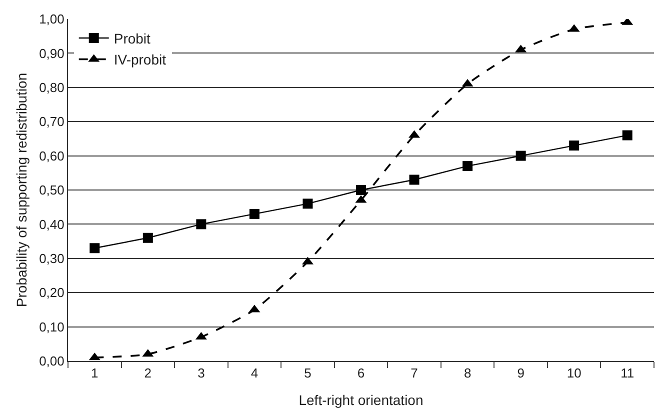  Describe the element at coordinates (51, 87) in the screenshot. I see `y-tick-label: 0,80` at that location.